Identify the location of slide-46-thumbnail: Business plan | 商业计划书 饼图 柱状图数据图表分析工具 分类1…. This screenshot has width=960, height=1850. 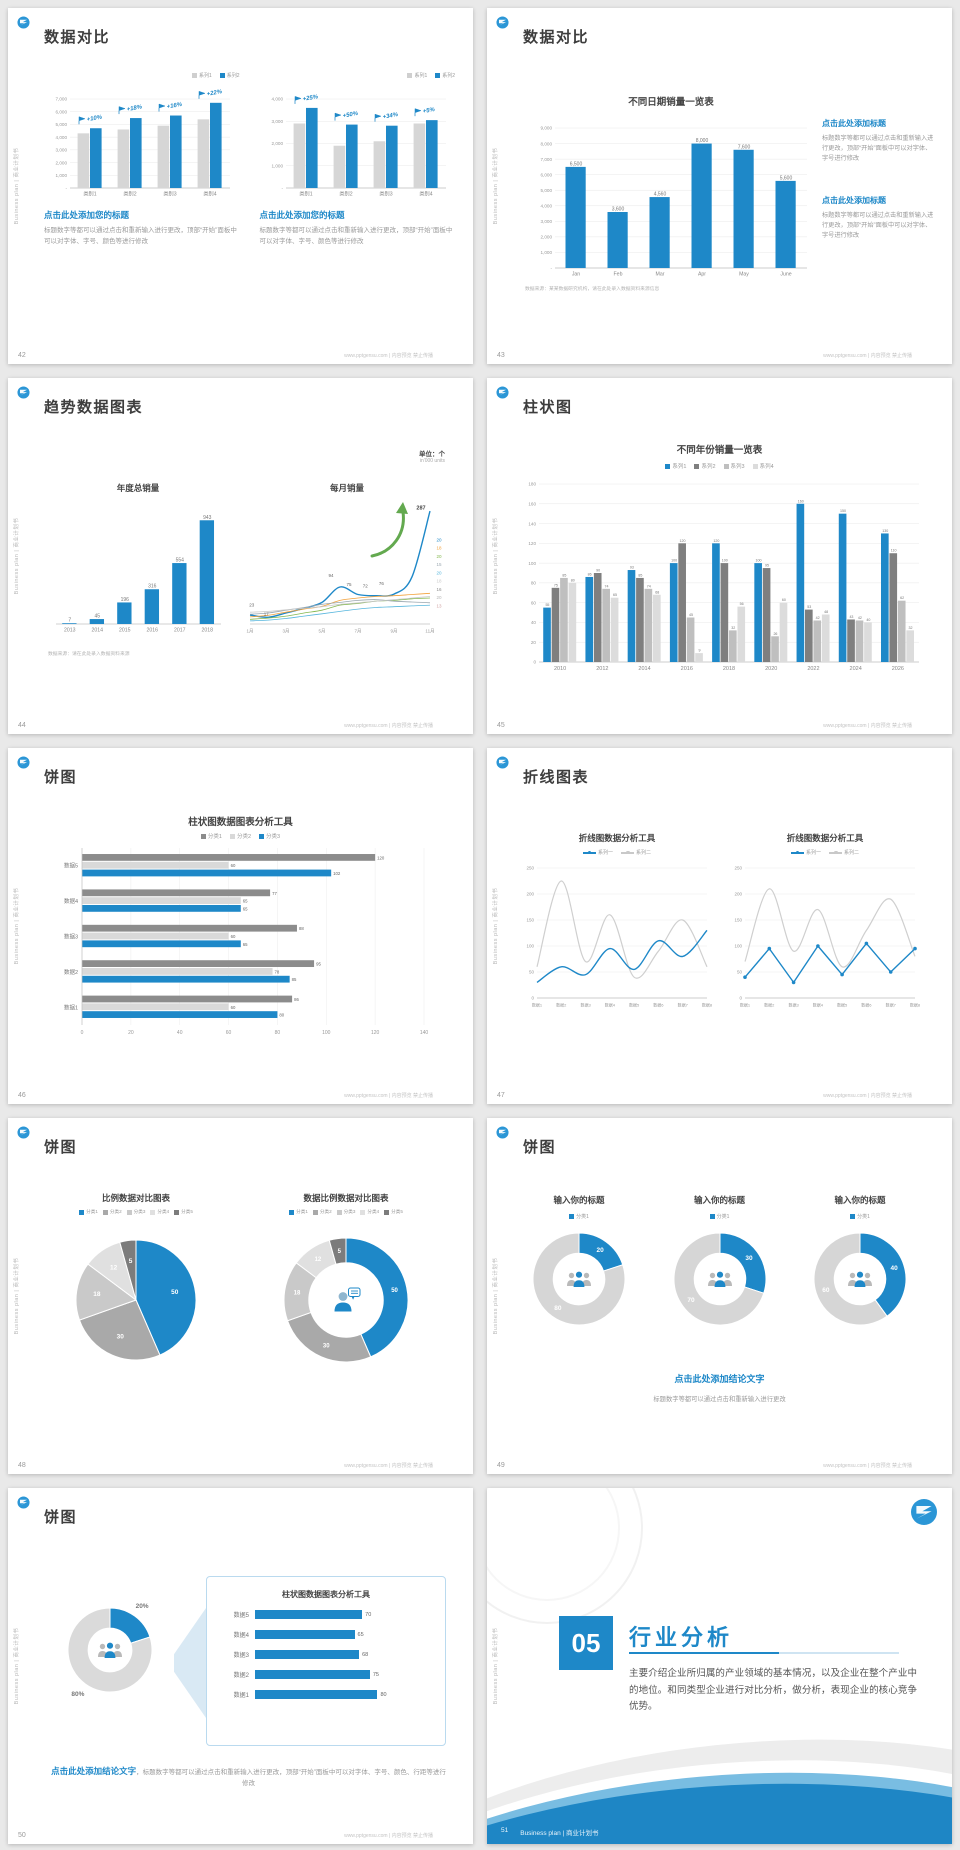
(240, 926).